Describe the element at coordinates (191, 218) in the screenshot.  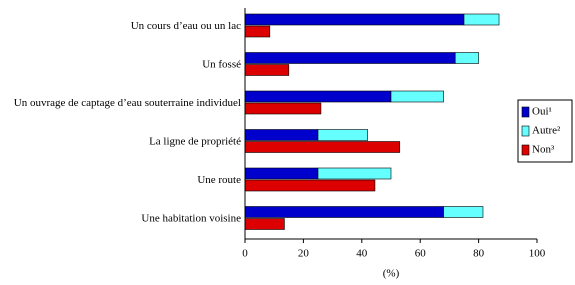
I see `category-label: Une habitation voisine` at that location.